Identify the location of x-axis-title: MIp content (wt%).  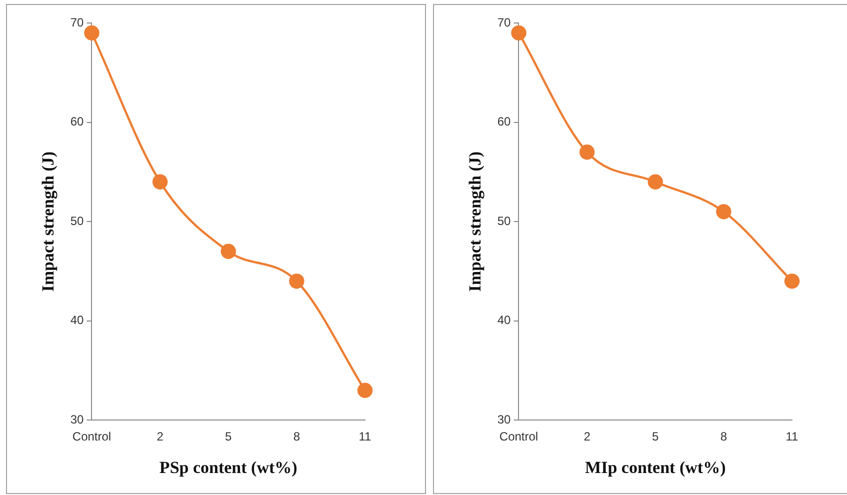
(655, 468).